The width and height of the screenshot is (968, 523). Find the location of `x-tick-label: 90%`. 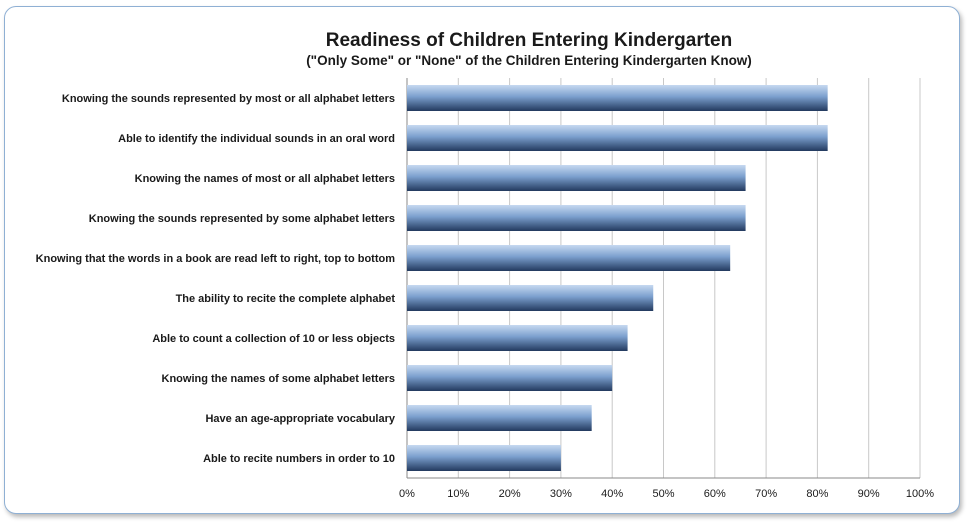

x-tick-label: 90% is located at coordinates (869, 494).